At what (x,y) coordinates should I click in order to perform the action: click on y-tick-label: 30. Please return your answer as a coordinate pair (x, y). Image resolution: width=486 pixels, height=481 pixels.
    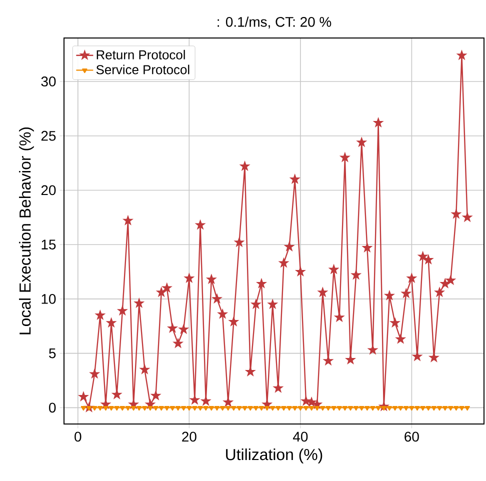
    Looking at the image, I should click on (48, 81).